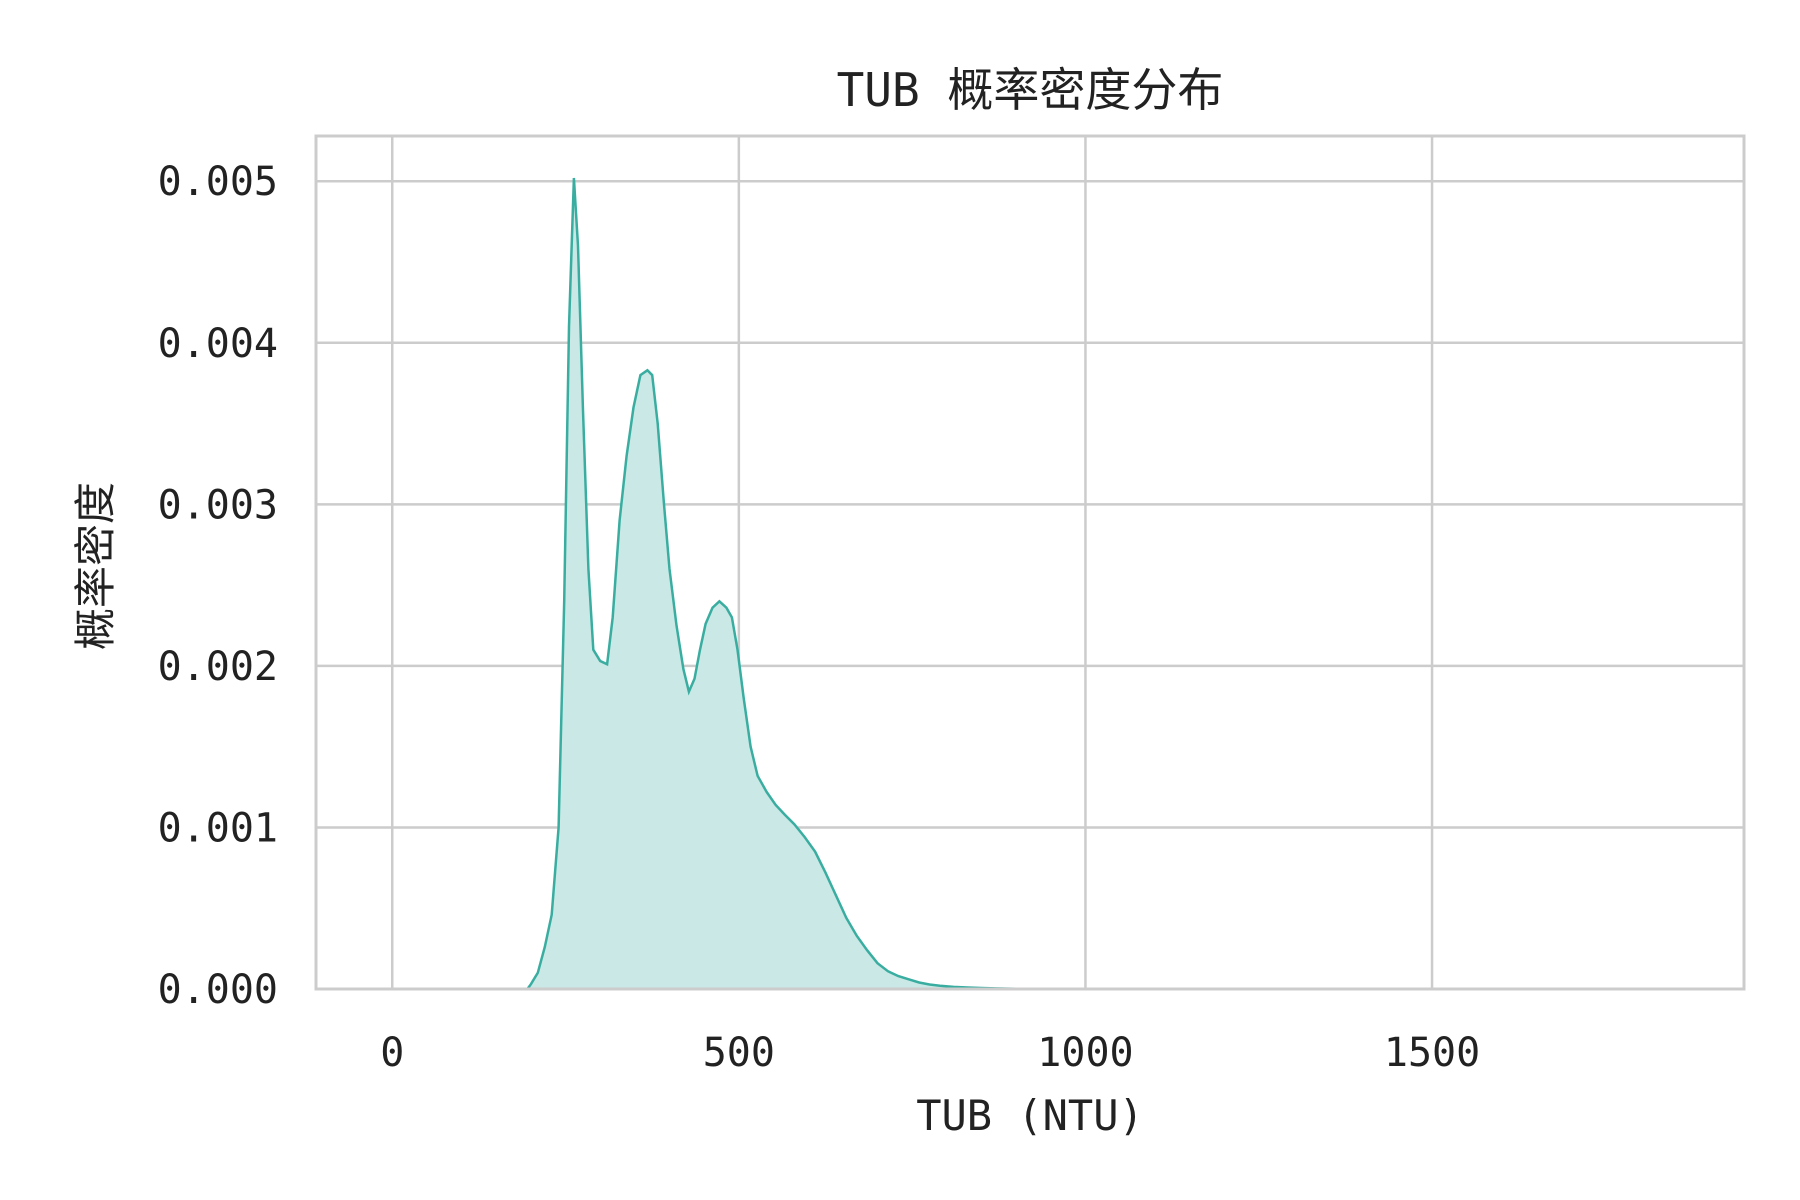  I want to click on x-tick-label: 1000, so click(1085, 1053).